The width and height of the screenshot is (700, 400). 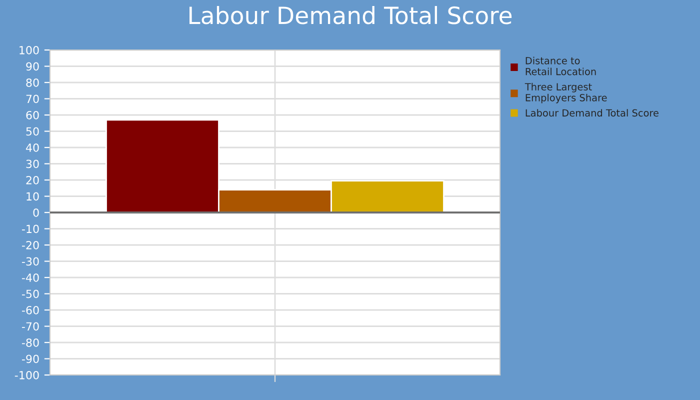 What do you see at coordinates (36, 212) in the screenshot?
I see `y-tick-label: 0` at bounding box center [36, 212].